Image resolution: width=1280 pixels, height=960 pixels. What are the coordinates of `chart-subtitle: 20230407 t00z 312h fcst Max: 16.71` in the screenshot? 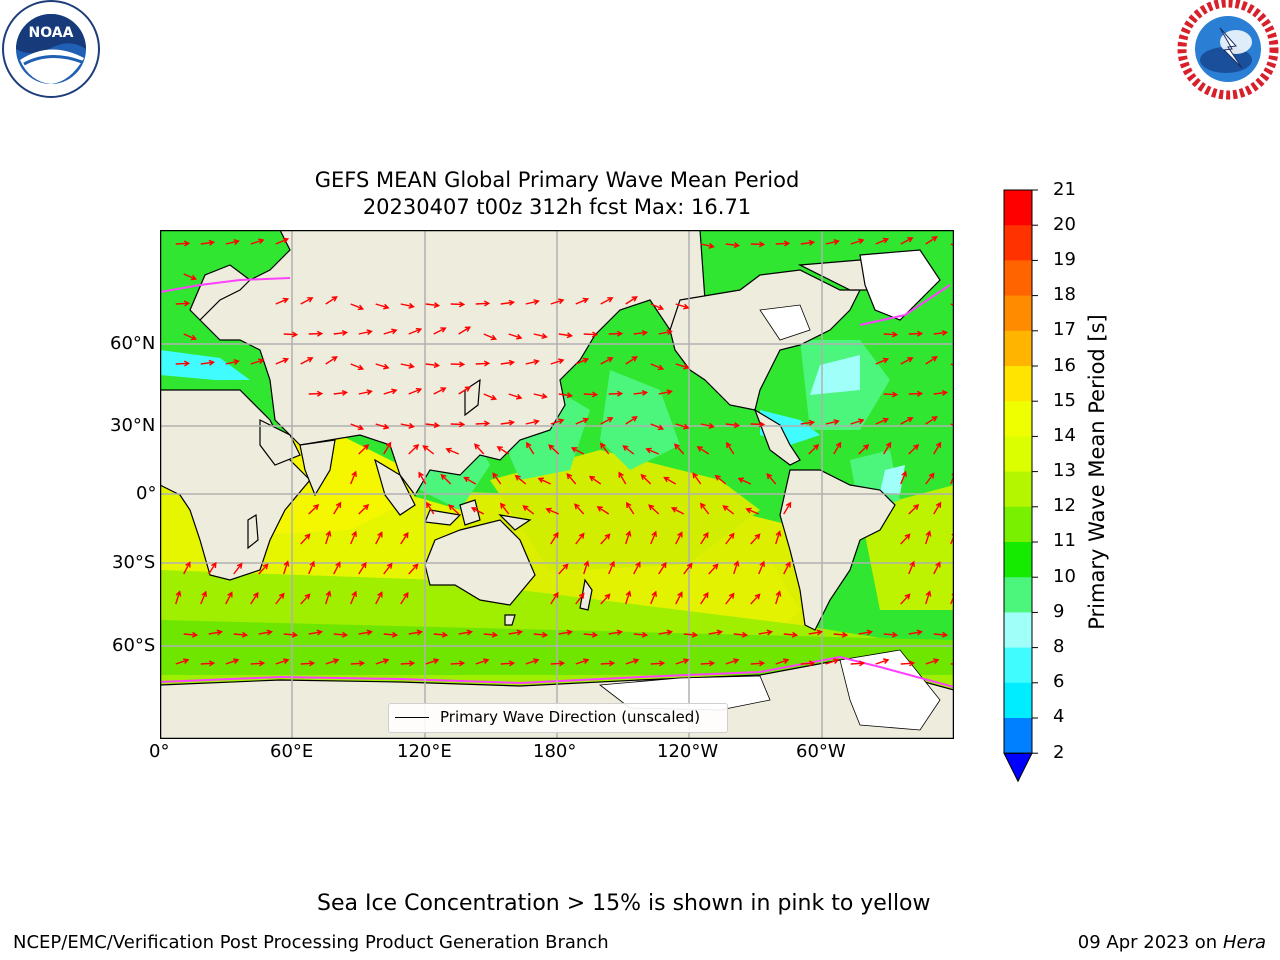 It's located at (557, 207).